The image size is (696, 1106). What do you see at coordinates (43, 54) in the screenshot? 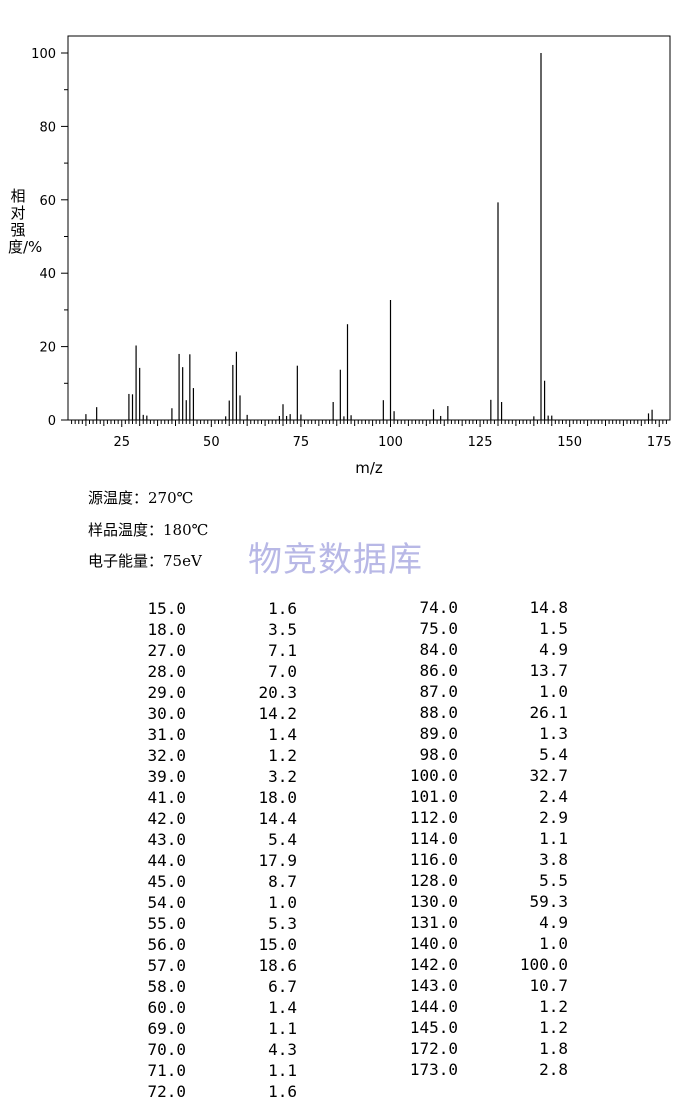
I see `y-tick-label: 100` at bounding box center [43, 54].